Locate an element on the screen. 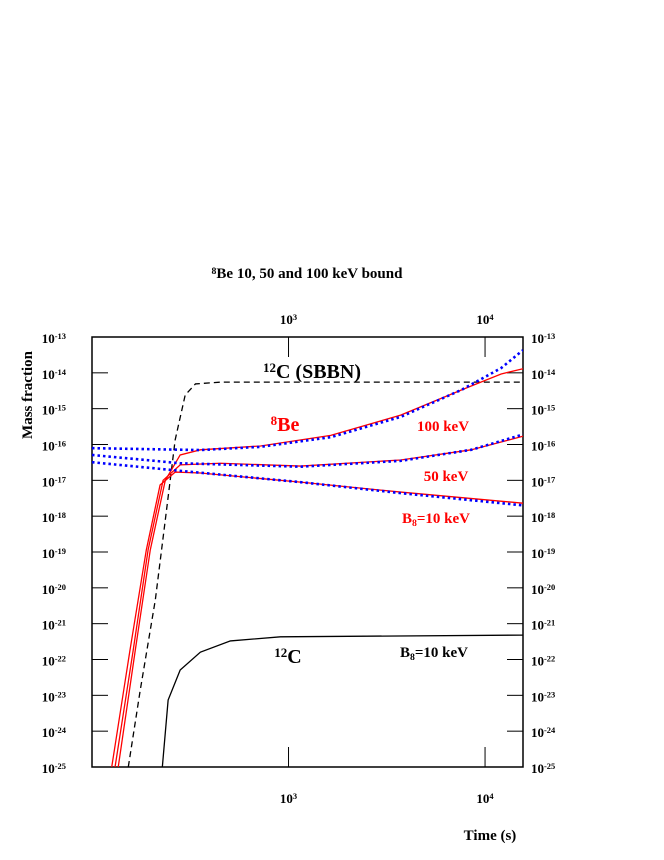 This screenshot has height=860, width=664. y-tick-label-right: 10-22 is located at coordinates (543, 661).